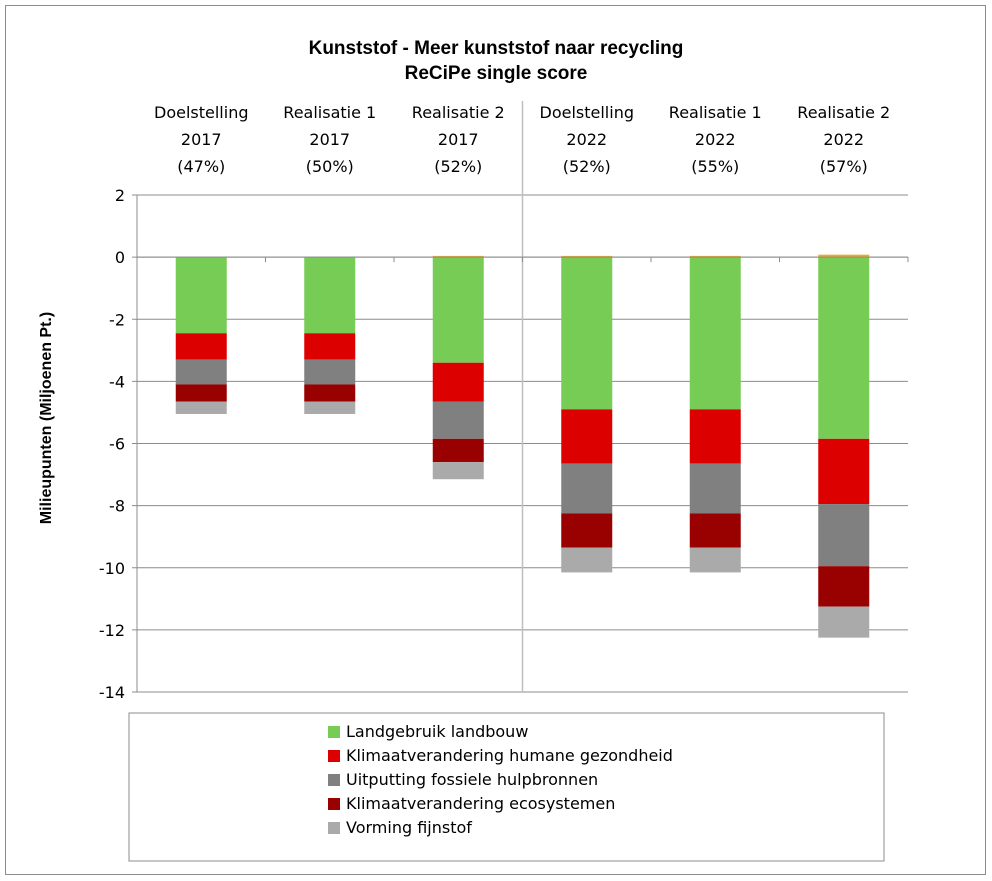 This screenshot has width=992, height=881. Describe the element at coordinates (472, 779) in the screenshot. I see `legend-label: Uitputting fossiele hulpbronnen` at that location.